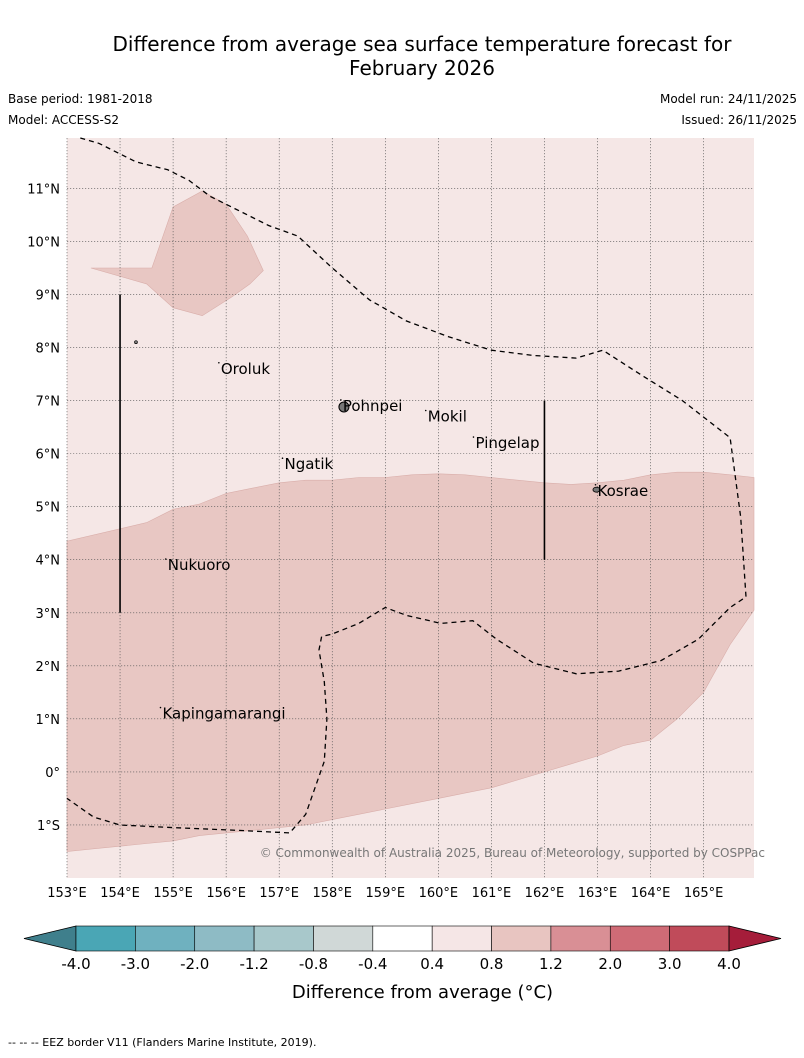 This screenshot has height=1058, width=804. What do you see at coordinates (48, 402) in the screenshot?
I see `lat-tick-label: 7°N` at bounding box center [48, 402].